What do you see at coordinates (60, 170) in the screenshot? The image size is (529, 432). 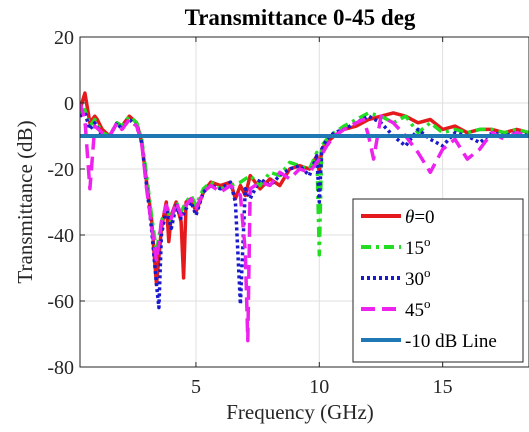 I see `y-tick-label: -20` at bounding box center [60, 170].